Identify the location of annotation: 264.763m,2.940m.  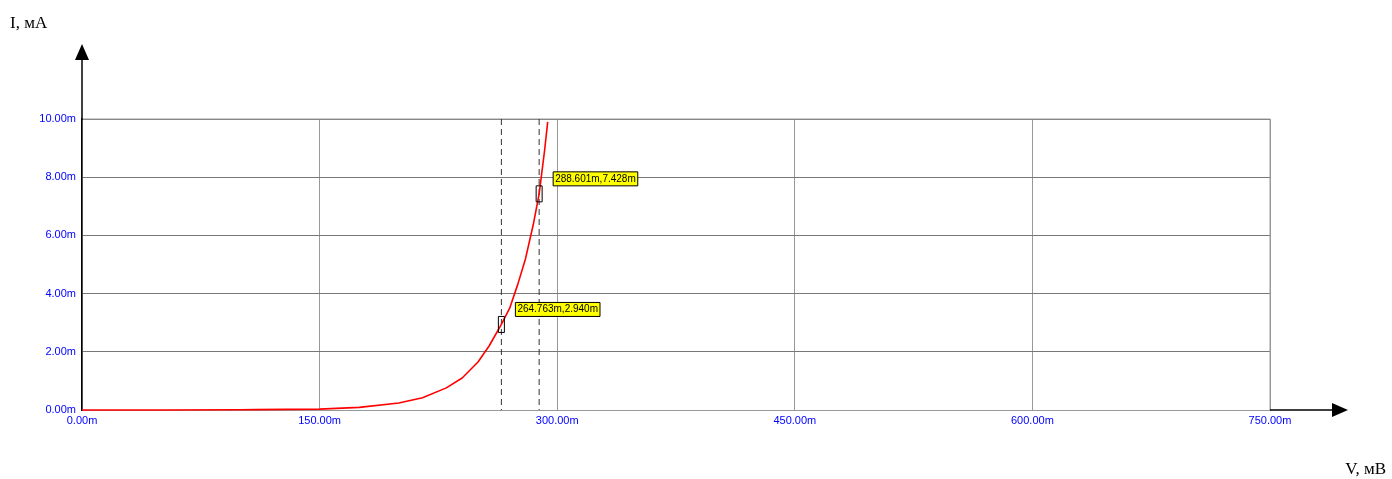
(558, 309).